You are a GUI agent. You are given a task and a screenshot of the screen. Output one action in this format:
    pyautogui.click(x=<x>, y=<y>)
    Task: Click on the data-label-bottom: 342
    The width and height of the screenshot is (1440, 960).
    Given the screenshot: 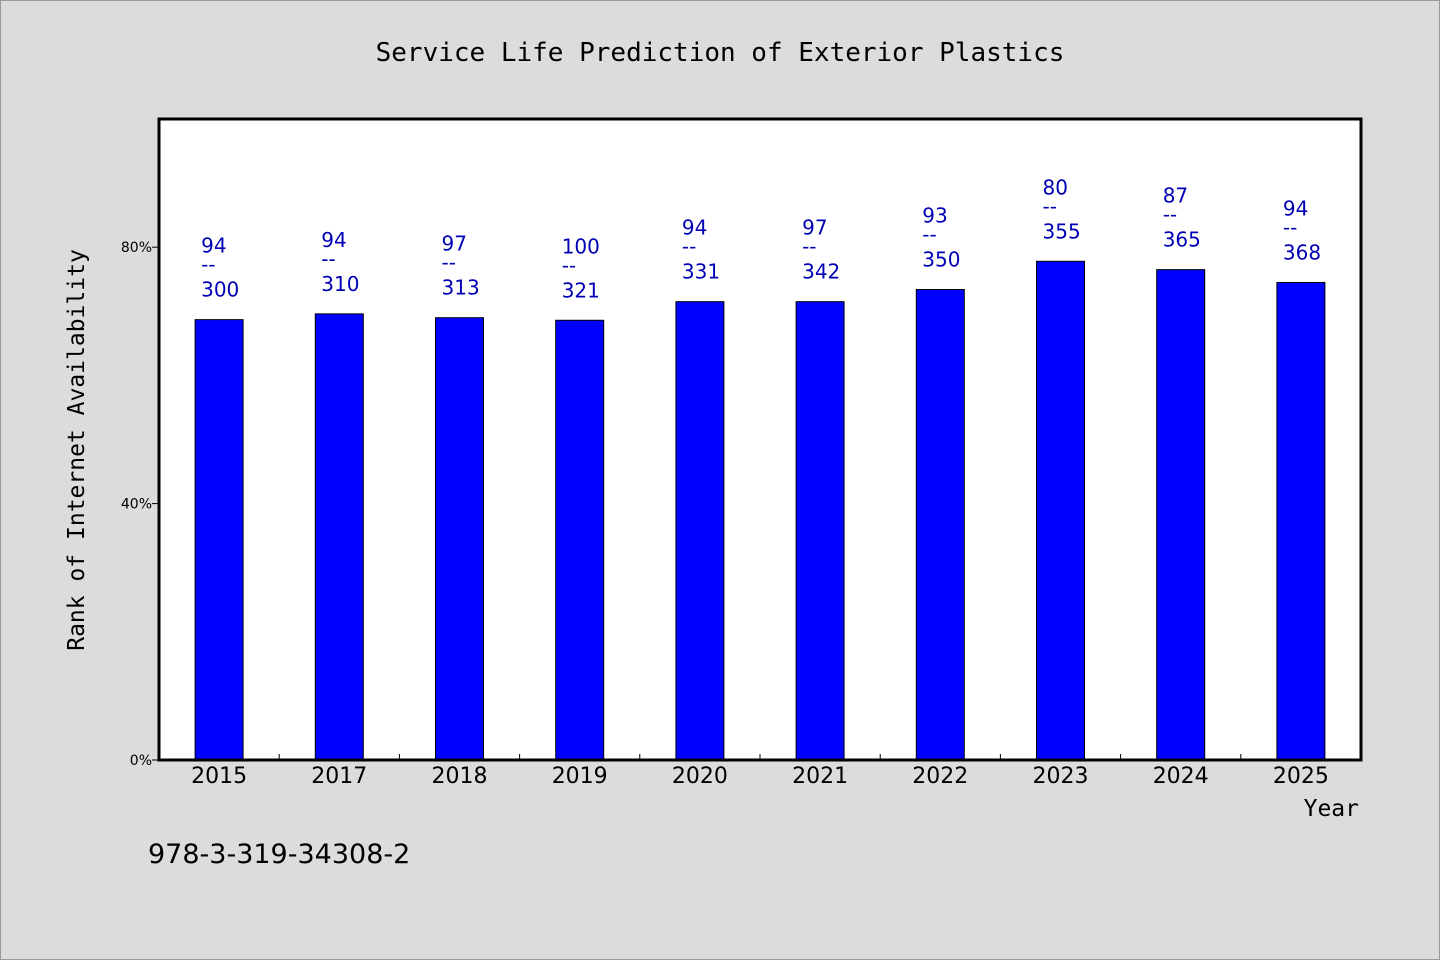 What is the action you would take?
    pyautogui.click(x=821, y=272)
    